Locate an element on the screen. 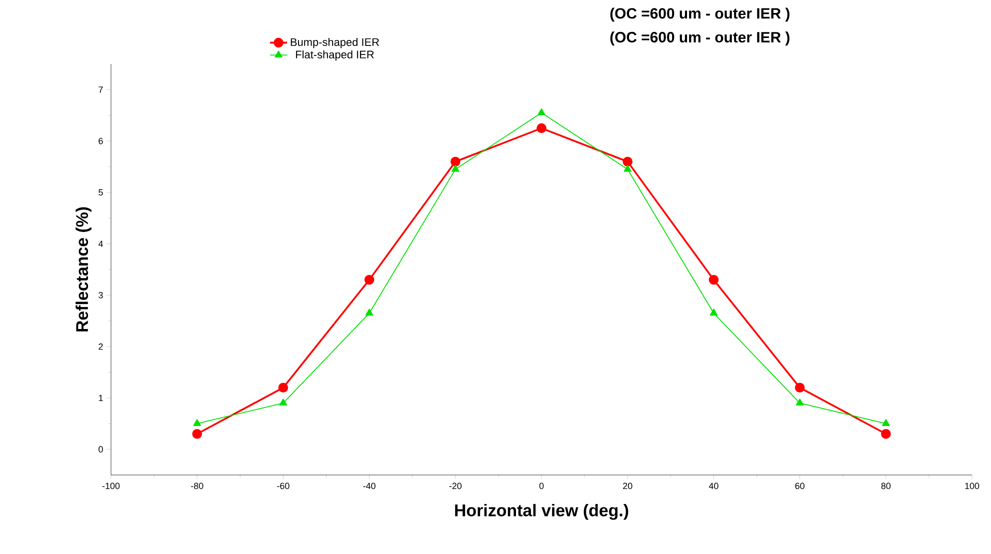  y-tick-label: 3 is located at coordinates (100, 295).